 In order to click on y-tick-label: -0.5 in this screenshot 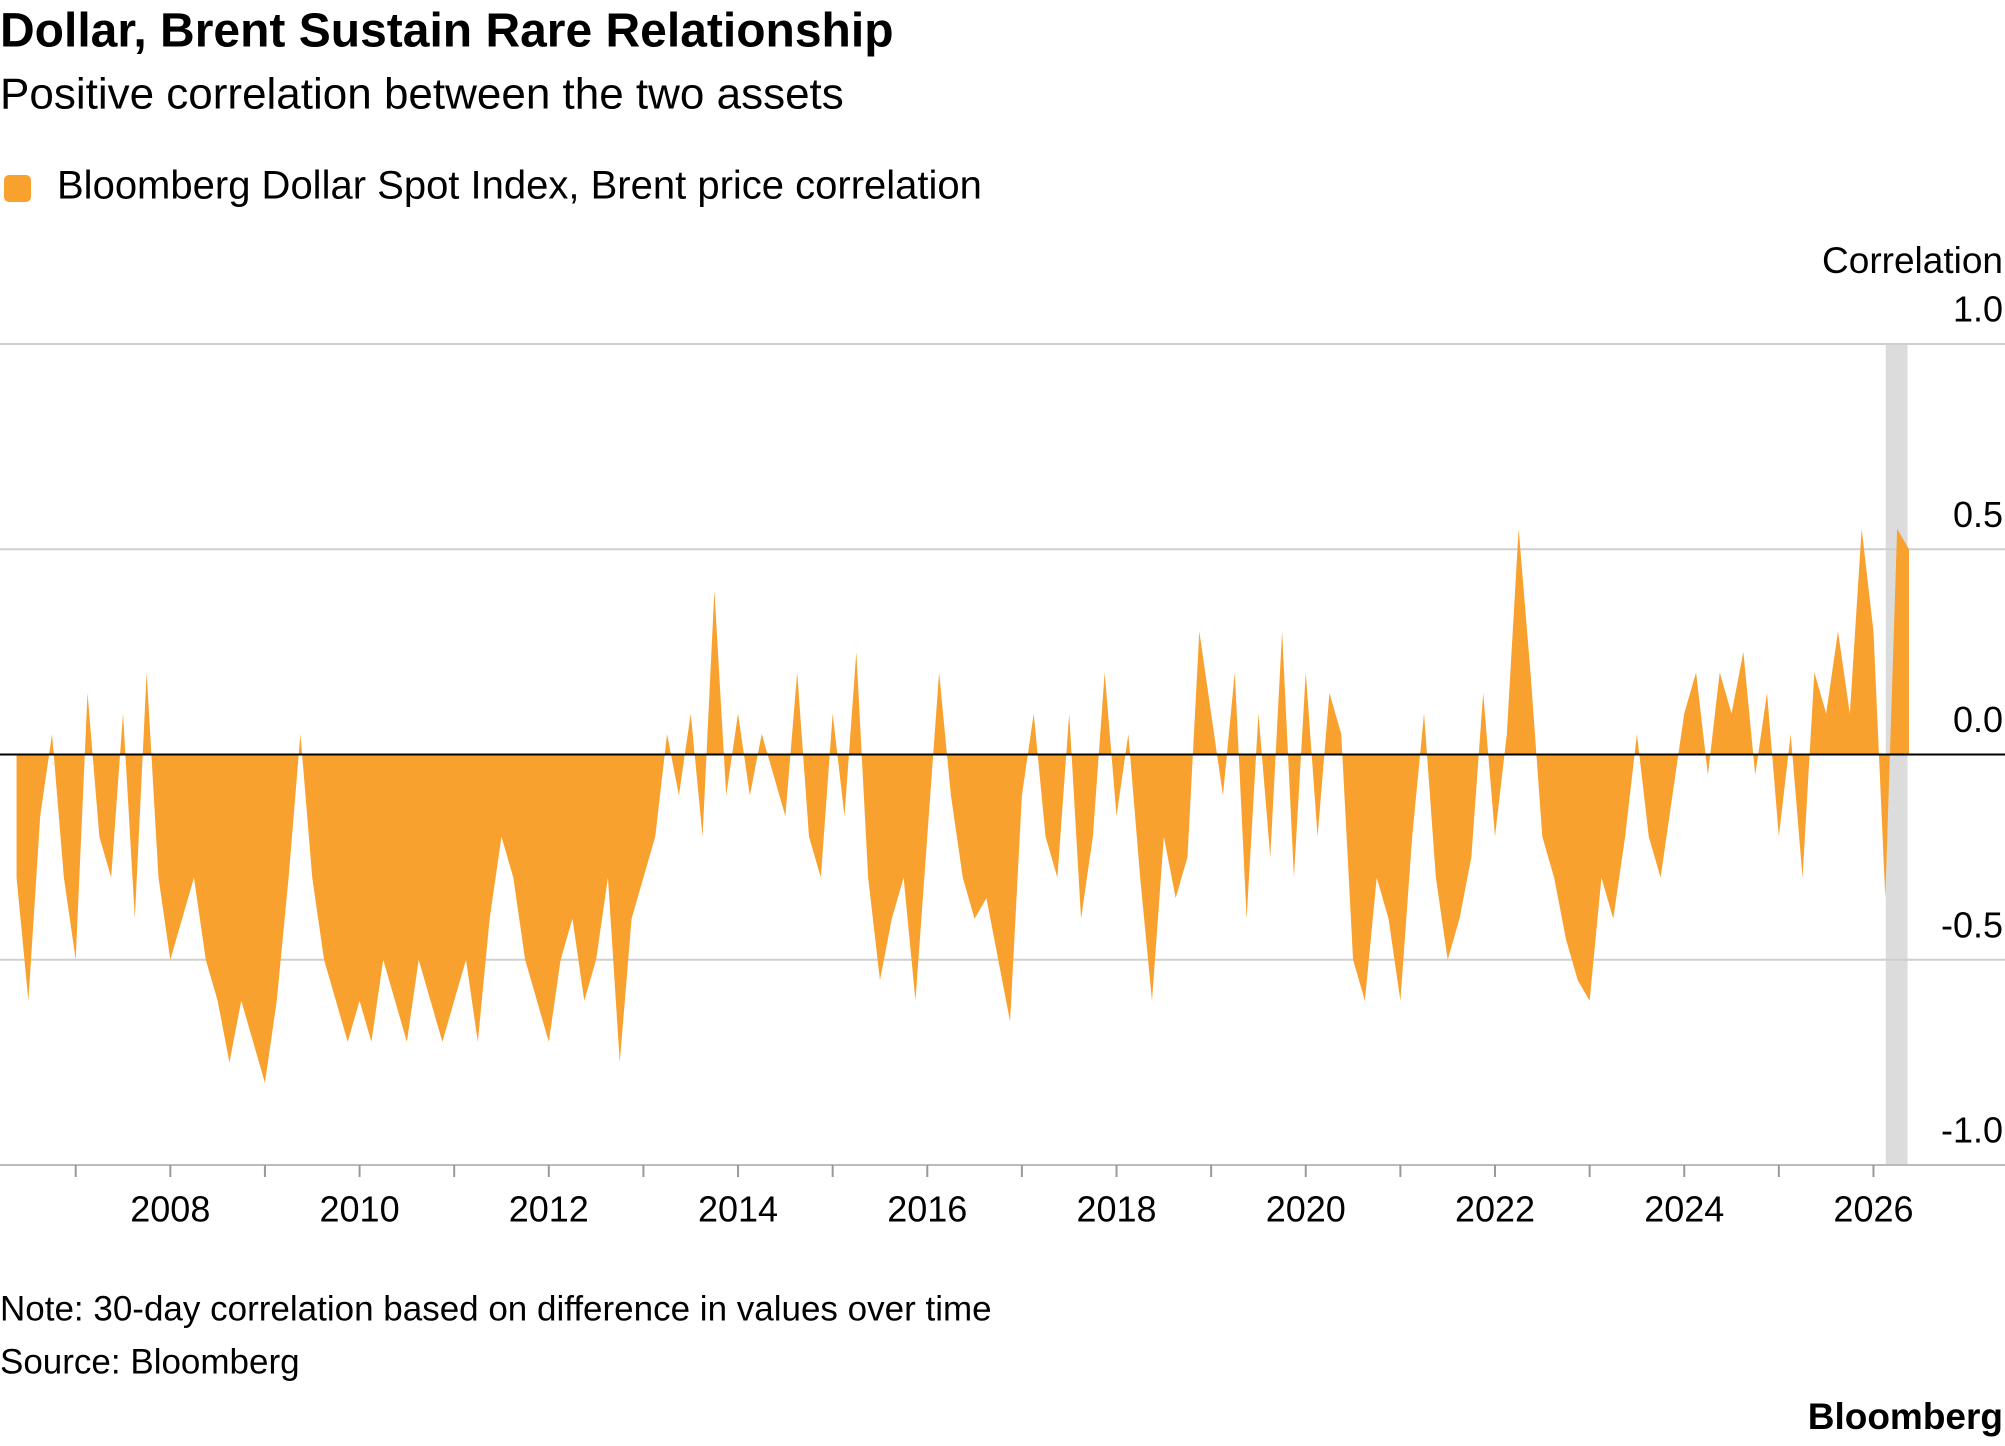, I will do `click(1972, 924)`.